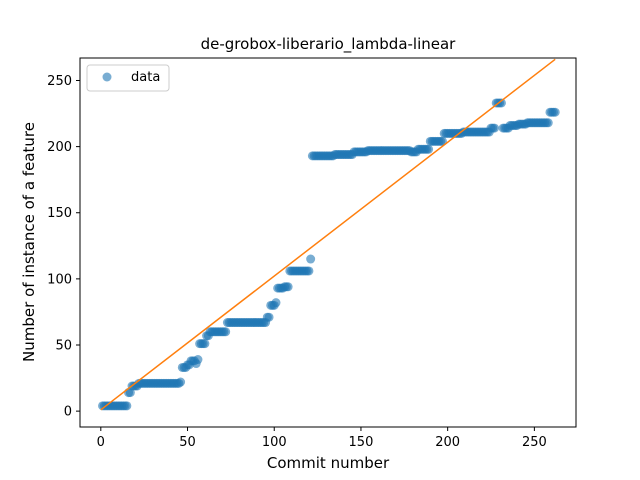  Describe the element at coordinates (329, 44) in the screenshot. I see `chart-title: de-grobox-liberario_lambda-linear` at that location.